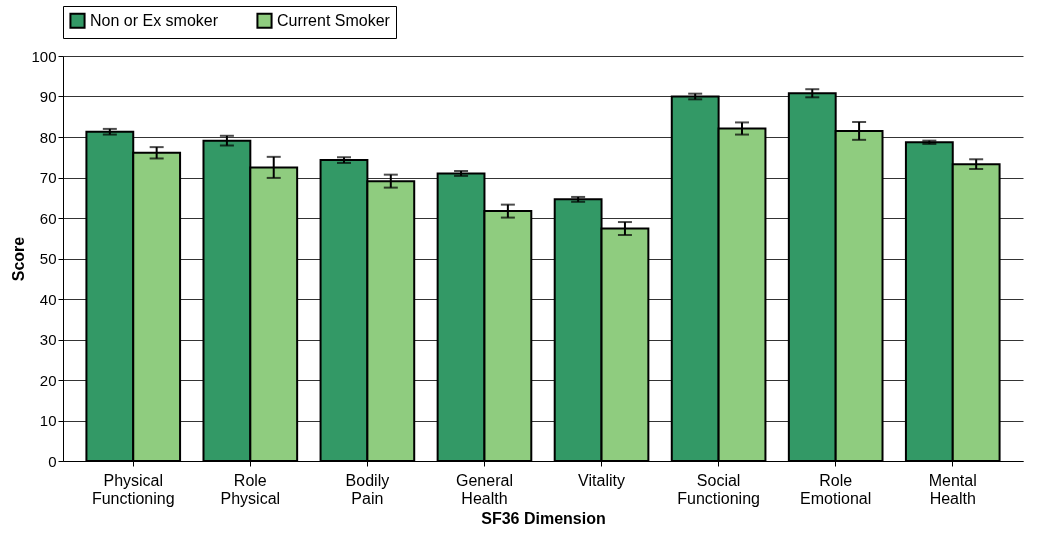  What do you see at coordinates (48, 339) in the screenshot?
I see `y-tick-label: 30` at bounding box center [48, 339].